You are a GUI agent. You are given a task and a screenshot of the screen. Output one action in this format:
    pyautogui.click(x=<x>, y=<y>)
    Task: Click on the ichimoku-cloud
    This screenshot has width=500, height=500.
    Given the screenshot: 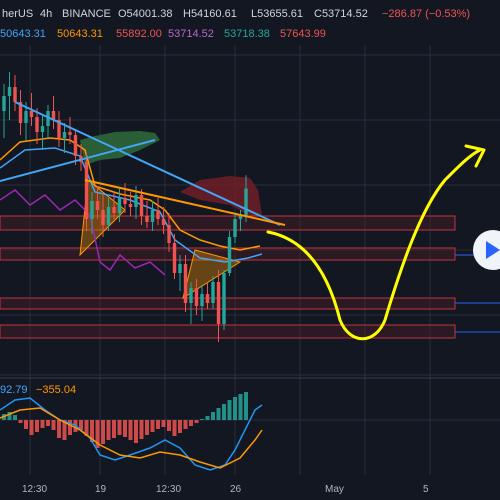 What is the action you would take?
    pyautogui.click(x=171, y=173)
    